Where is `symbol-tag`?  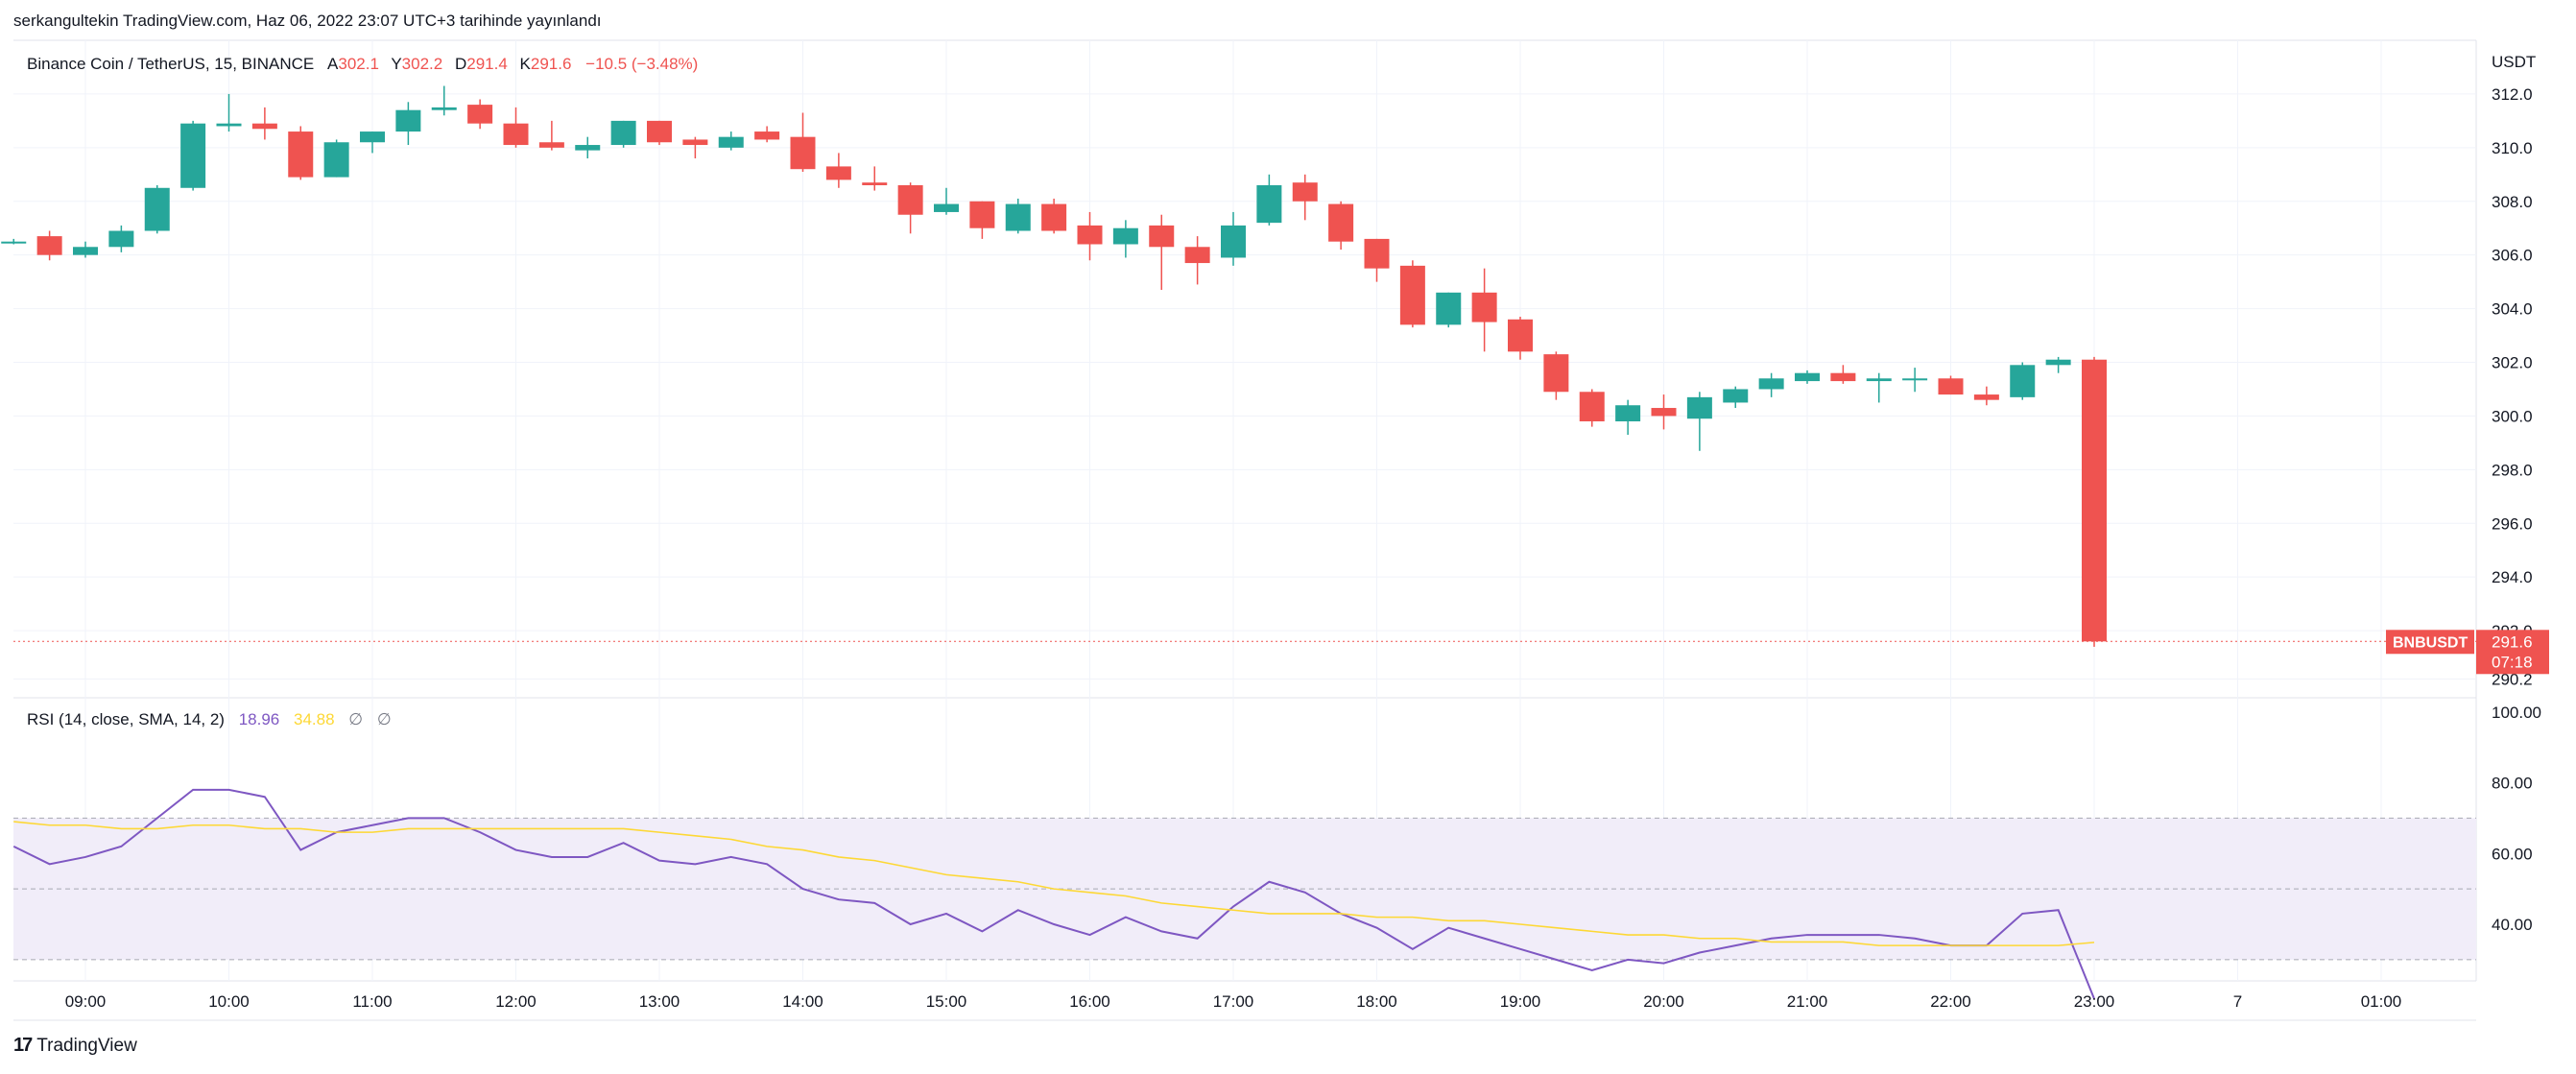
symbol-tag is located at coordinates (2430, 642).